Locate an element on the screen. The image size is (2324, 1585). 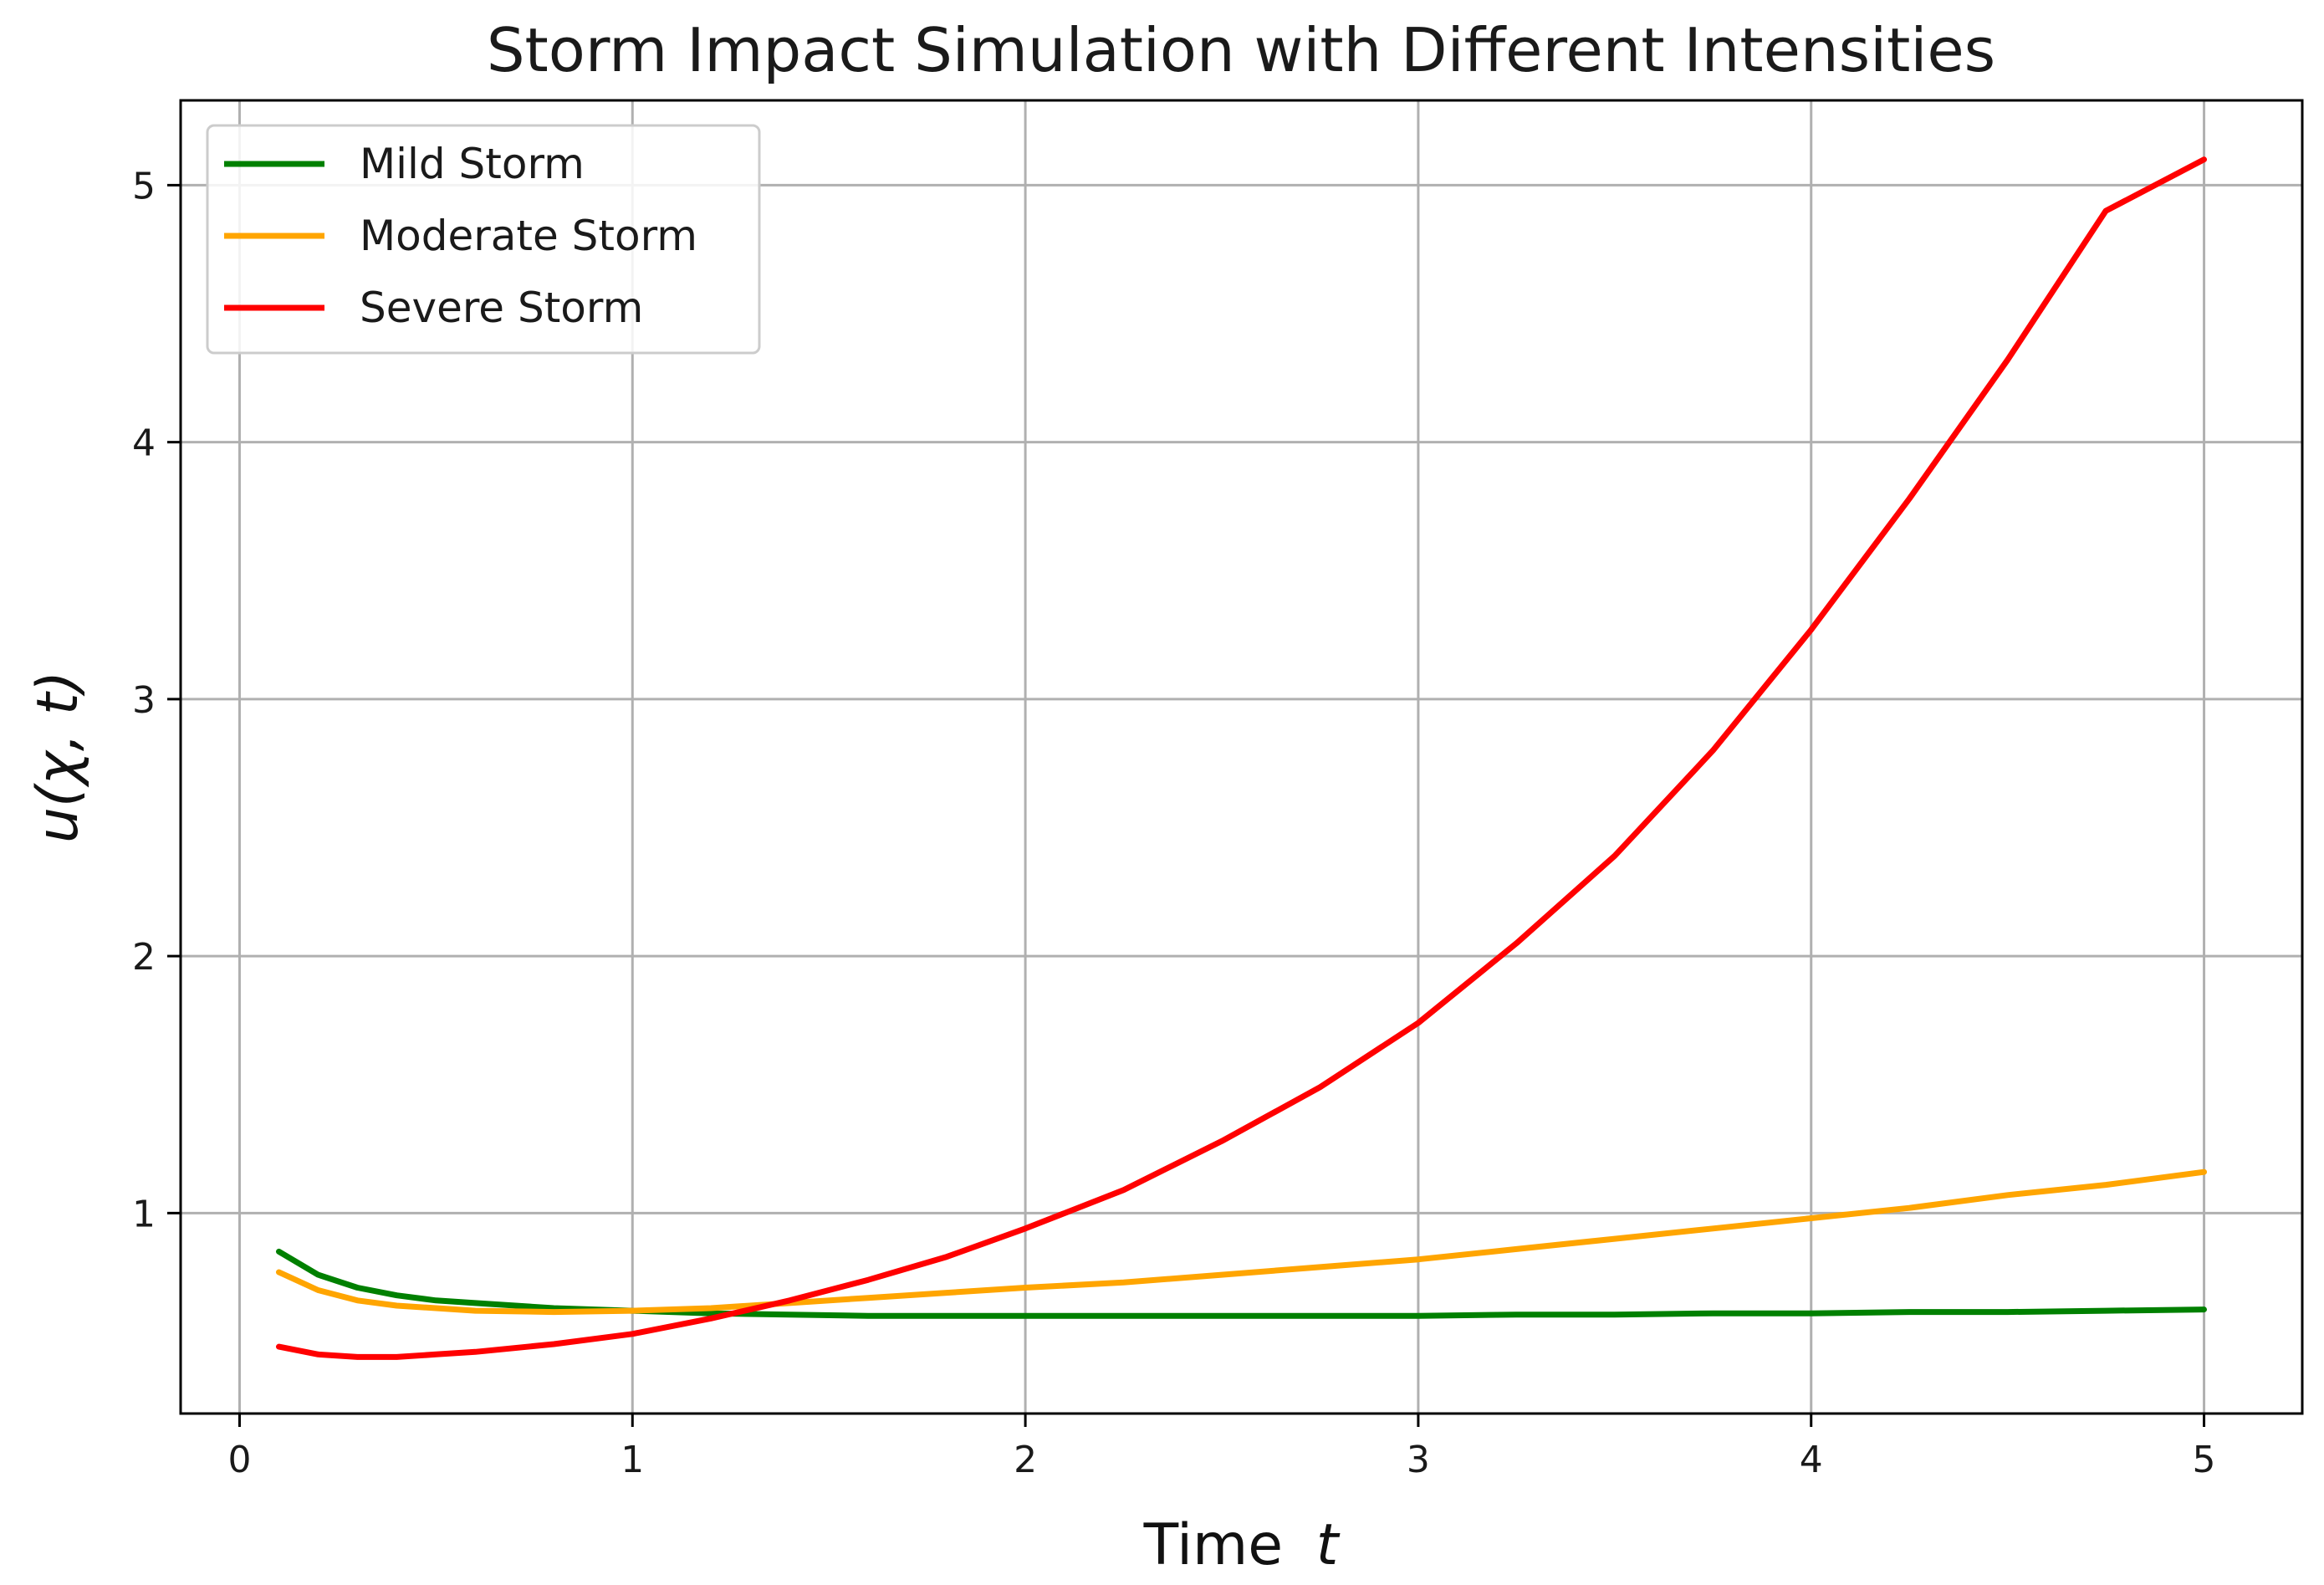
y-tick-label: 1 is located at coordinates (144, 1214).